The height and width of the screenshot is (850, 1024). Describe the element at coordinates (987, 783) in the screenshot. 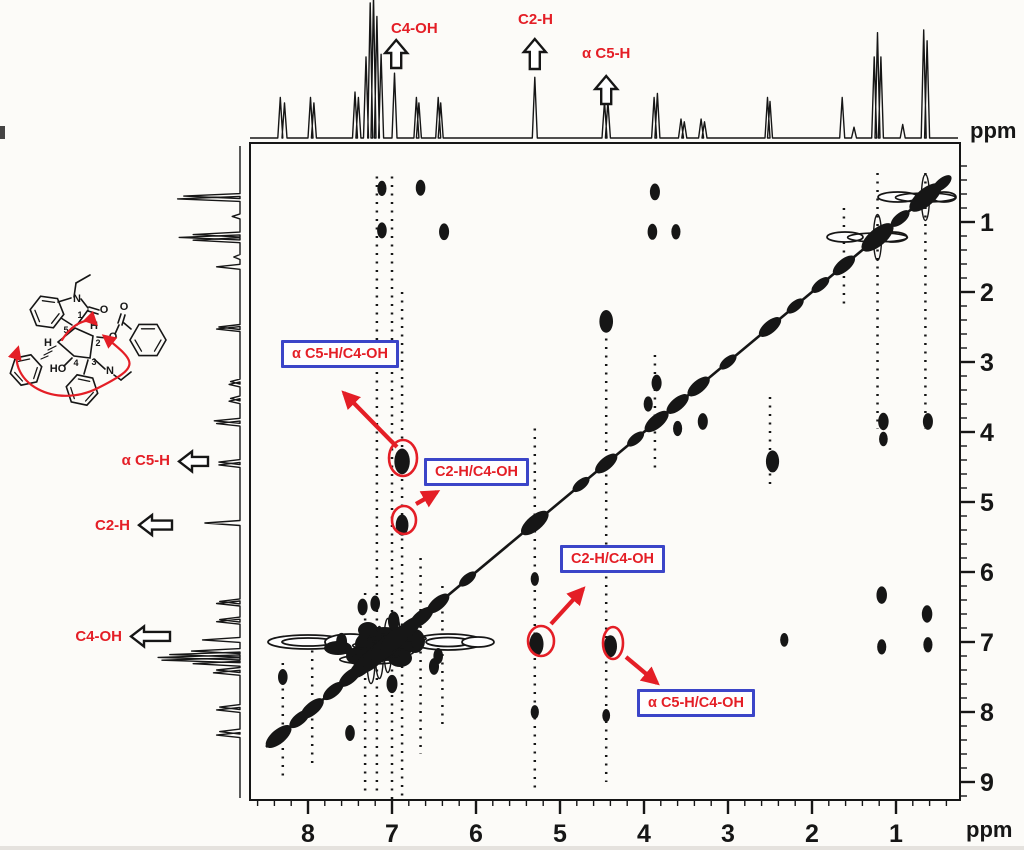

I see `y-tick-label: 9` at that location.